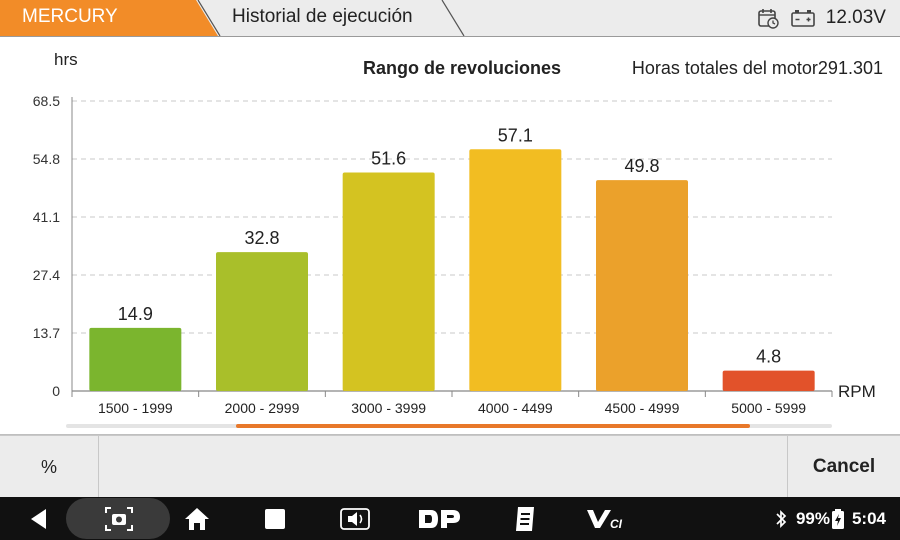 The image size is (900, 540). Describe the element at coordinates (197, 518) in the screenshot. I see `home-icon` at that location.